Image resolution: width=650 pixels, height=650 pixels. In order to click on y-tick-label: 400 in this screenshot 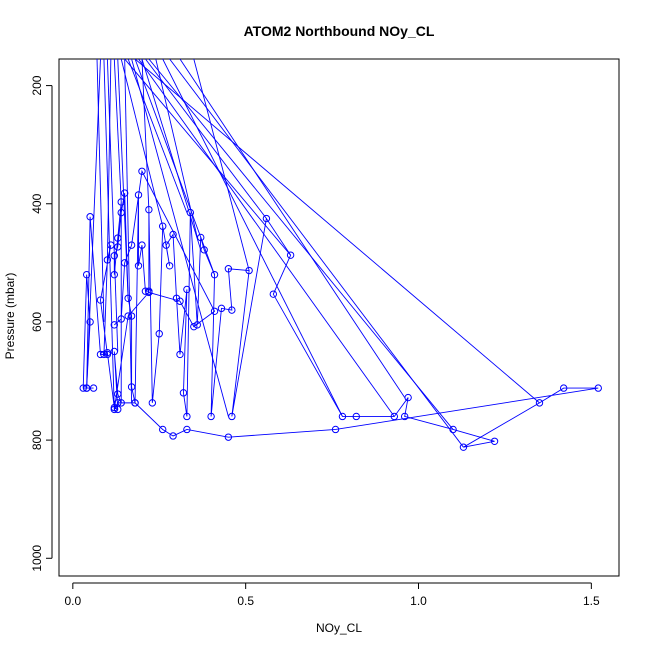, I will do `click(37, 203)`.